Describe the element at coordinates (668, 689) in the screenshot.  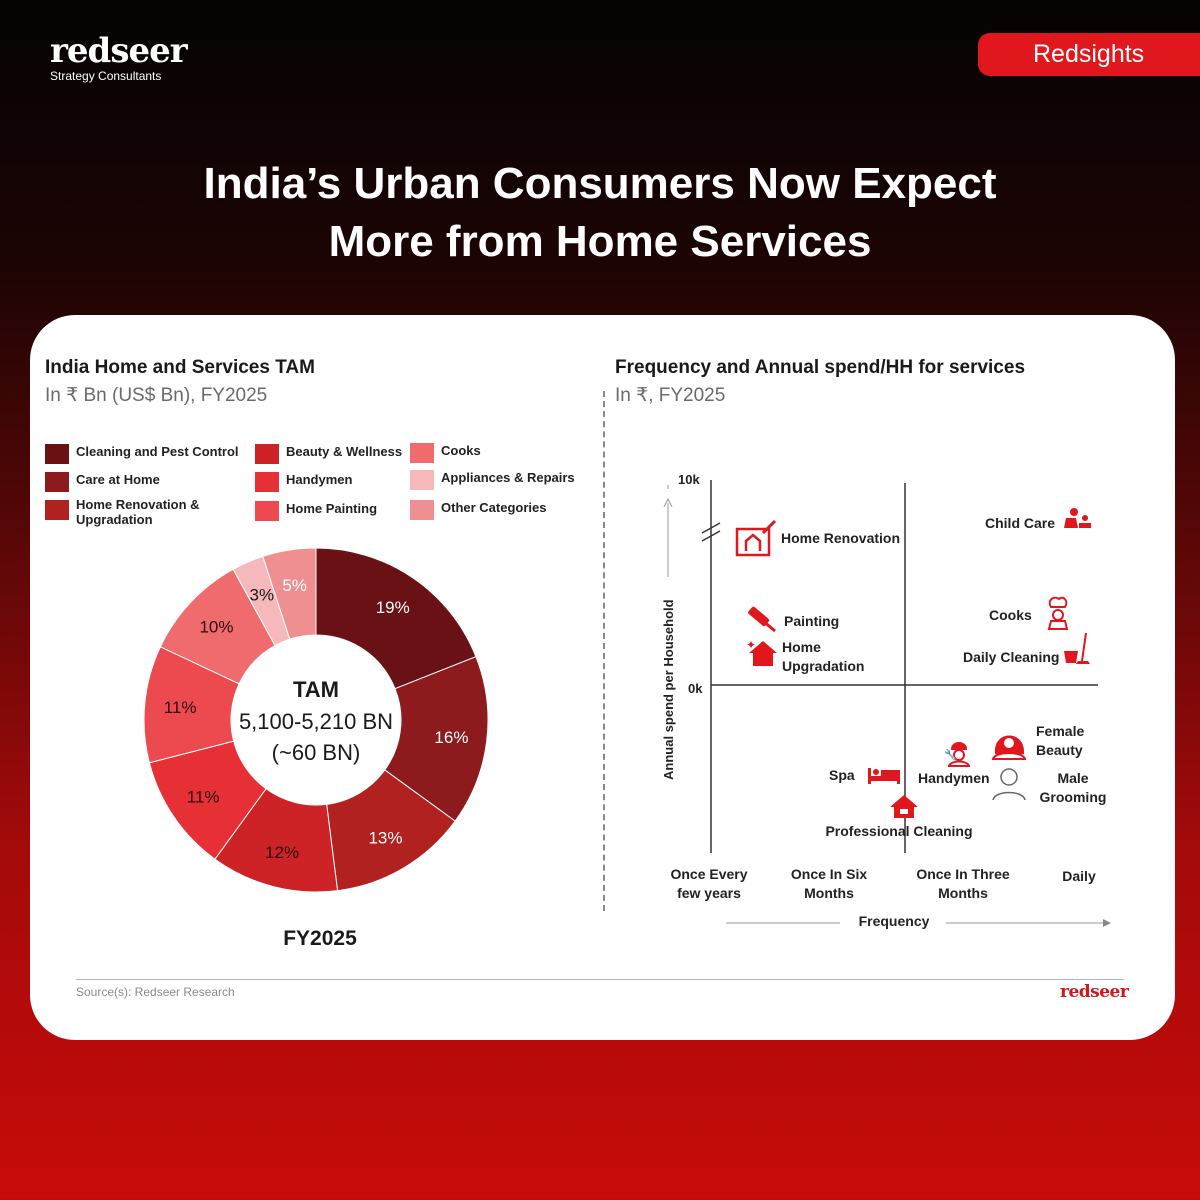
I see `y-axis-label: Annual spend per Household` at that location.